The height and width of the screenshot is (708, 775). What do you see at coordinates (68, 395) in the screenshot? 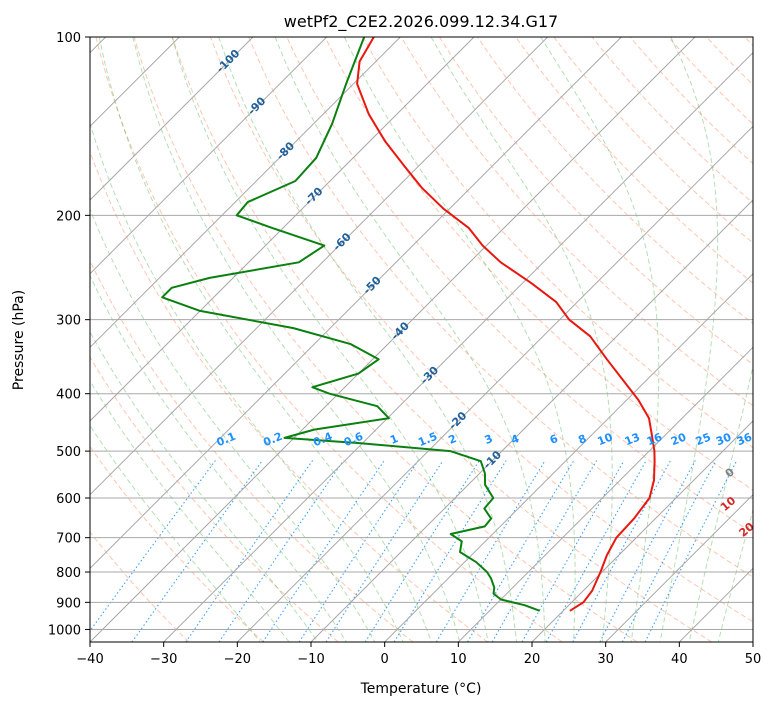
I see `y-tick-label: 400` at bounding box center [68, 395].